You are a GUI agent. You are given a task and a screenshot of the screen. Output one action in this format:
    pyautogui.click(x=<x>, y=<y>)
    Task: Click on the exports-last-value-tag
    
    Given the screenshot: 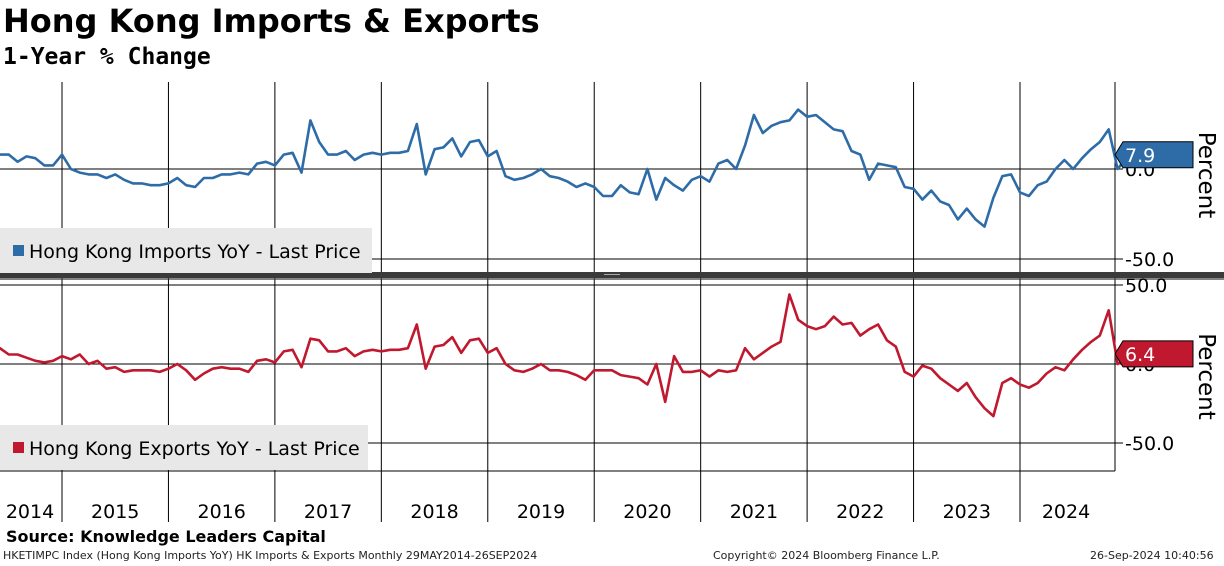 What is the action you would take?
    pyautogui.click(x=1154, y=354)
    